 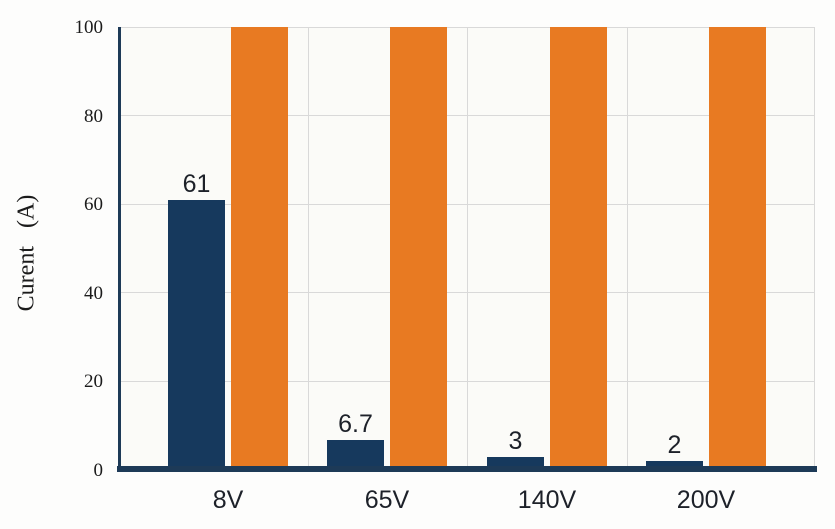 What do you see at coordinates (119, 248) in the screenshot?
I see `y-axis-line` at bounding box center [119, 248].